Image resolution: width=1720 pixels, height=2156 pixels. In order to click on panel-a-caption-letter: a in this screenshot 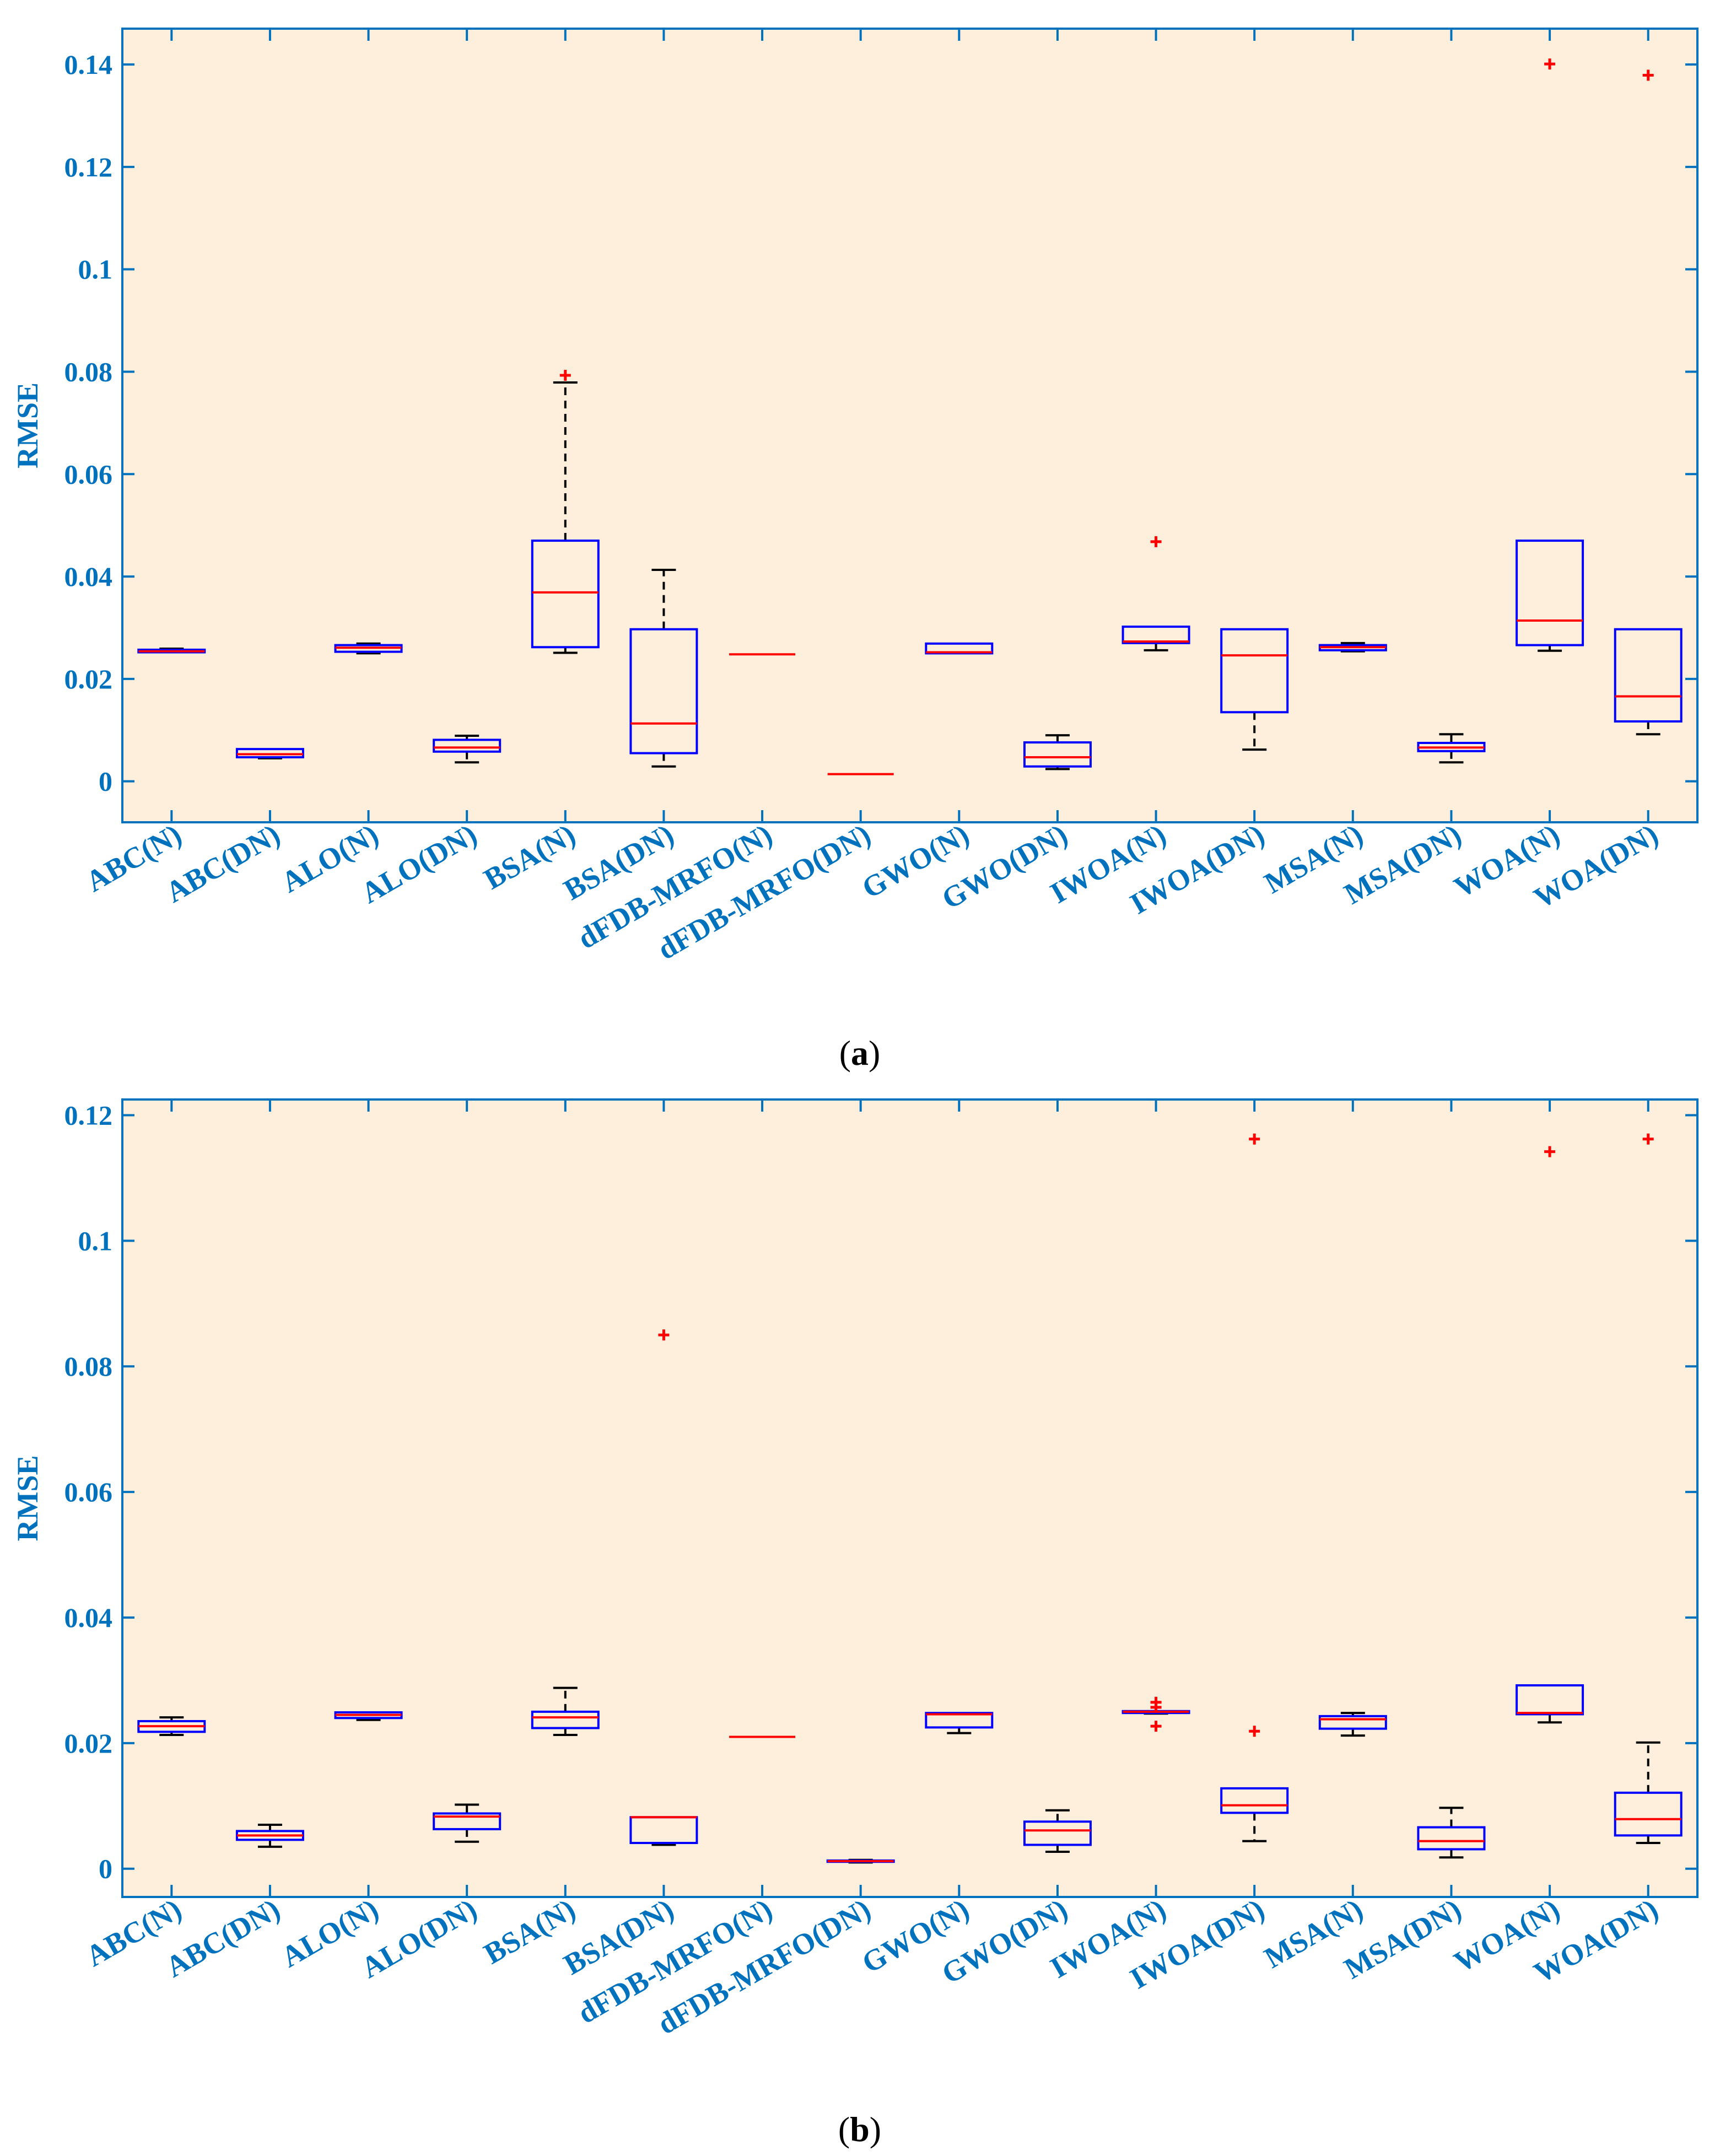, I will do `click(860, 1052)`.